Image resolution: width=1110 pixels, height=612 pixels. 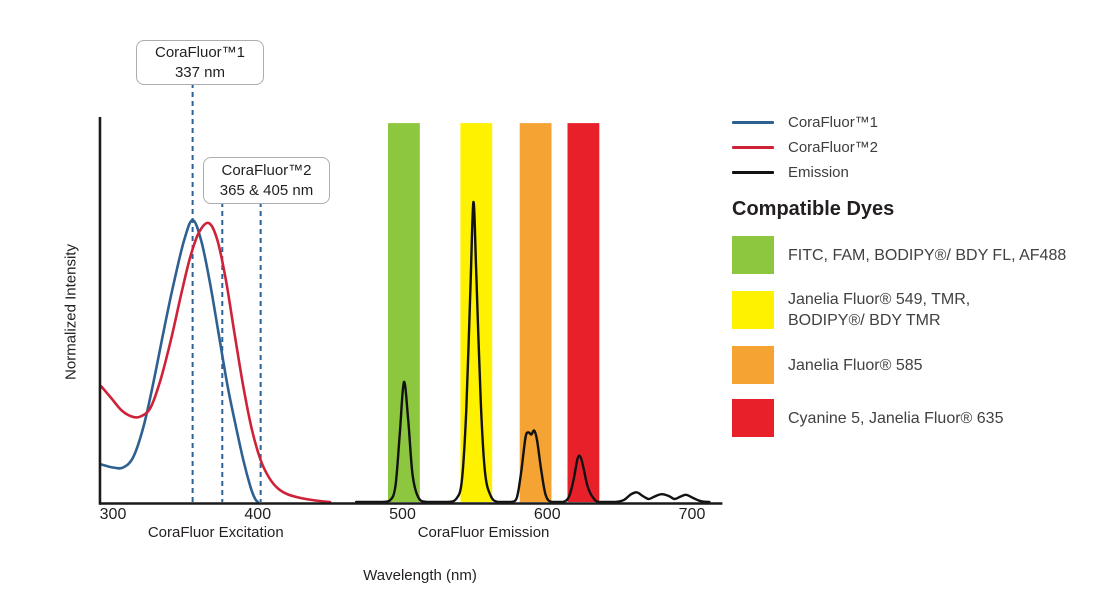 I want to click on dye-swatch-yellow, so click(x=753, y=310).